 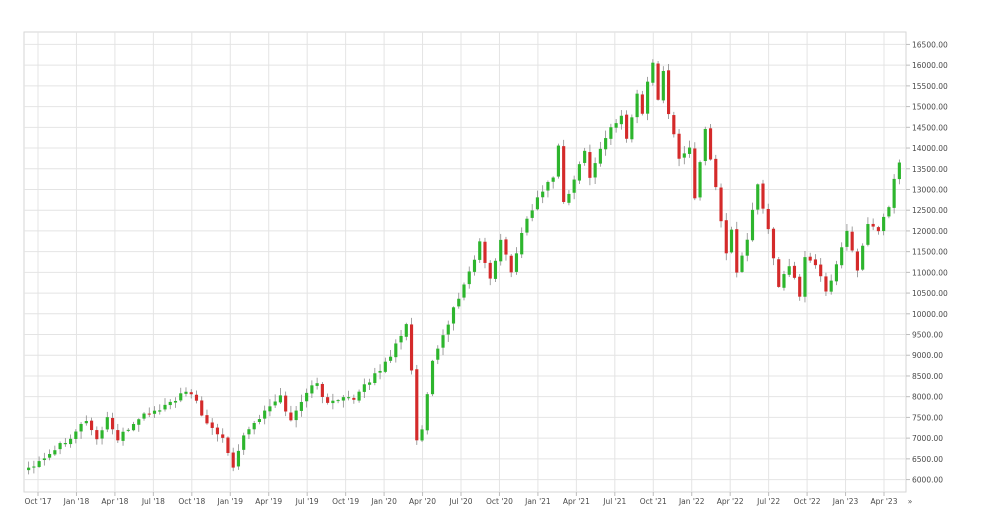 What do you see at coordinates (153, 501) in the screenshot?
I see `x-tick-label: Jul '18` at bounding box center [153, 501].